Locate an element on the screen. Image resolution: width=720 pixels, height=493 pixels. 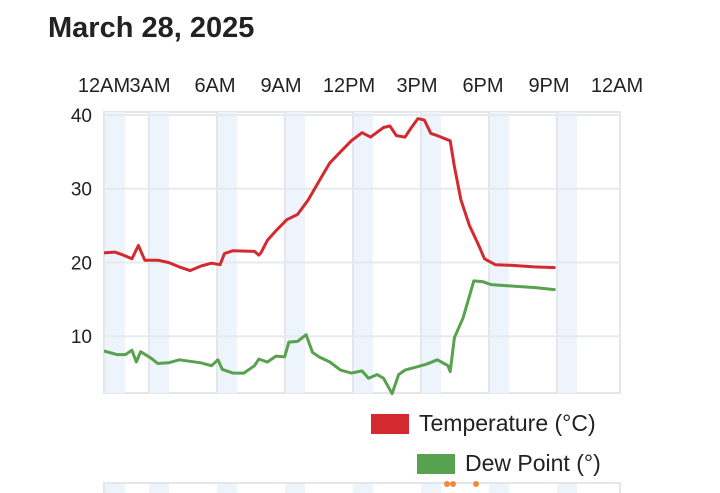
legend-item-dew-point: Dew Point (°) is located at coordinates (509, 463).